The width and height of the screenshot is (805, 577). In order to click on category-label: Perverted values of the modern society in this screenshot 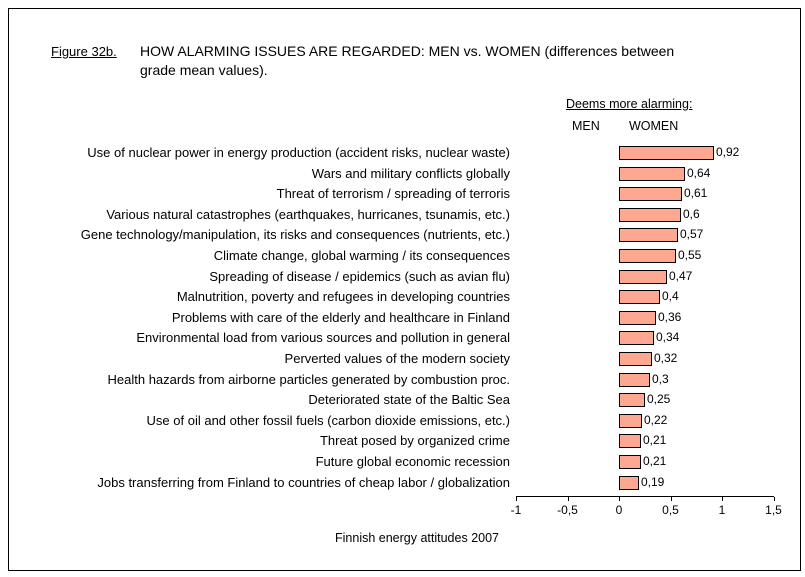, I will do `click(397, 358)`.